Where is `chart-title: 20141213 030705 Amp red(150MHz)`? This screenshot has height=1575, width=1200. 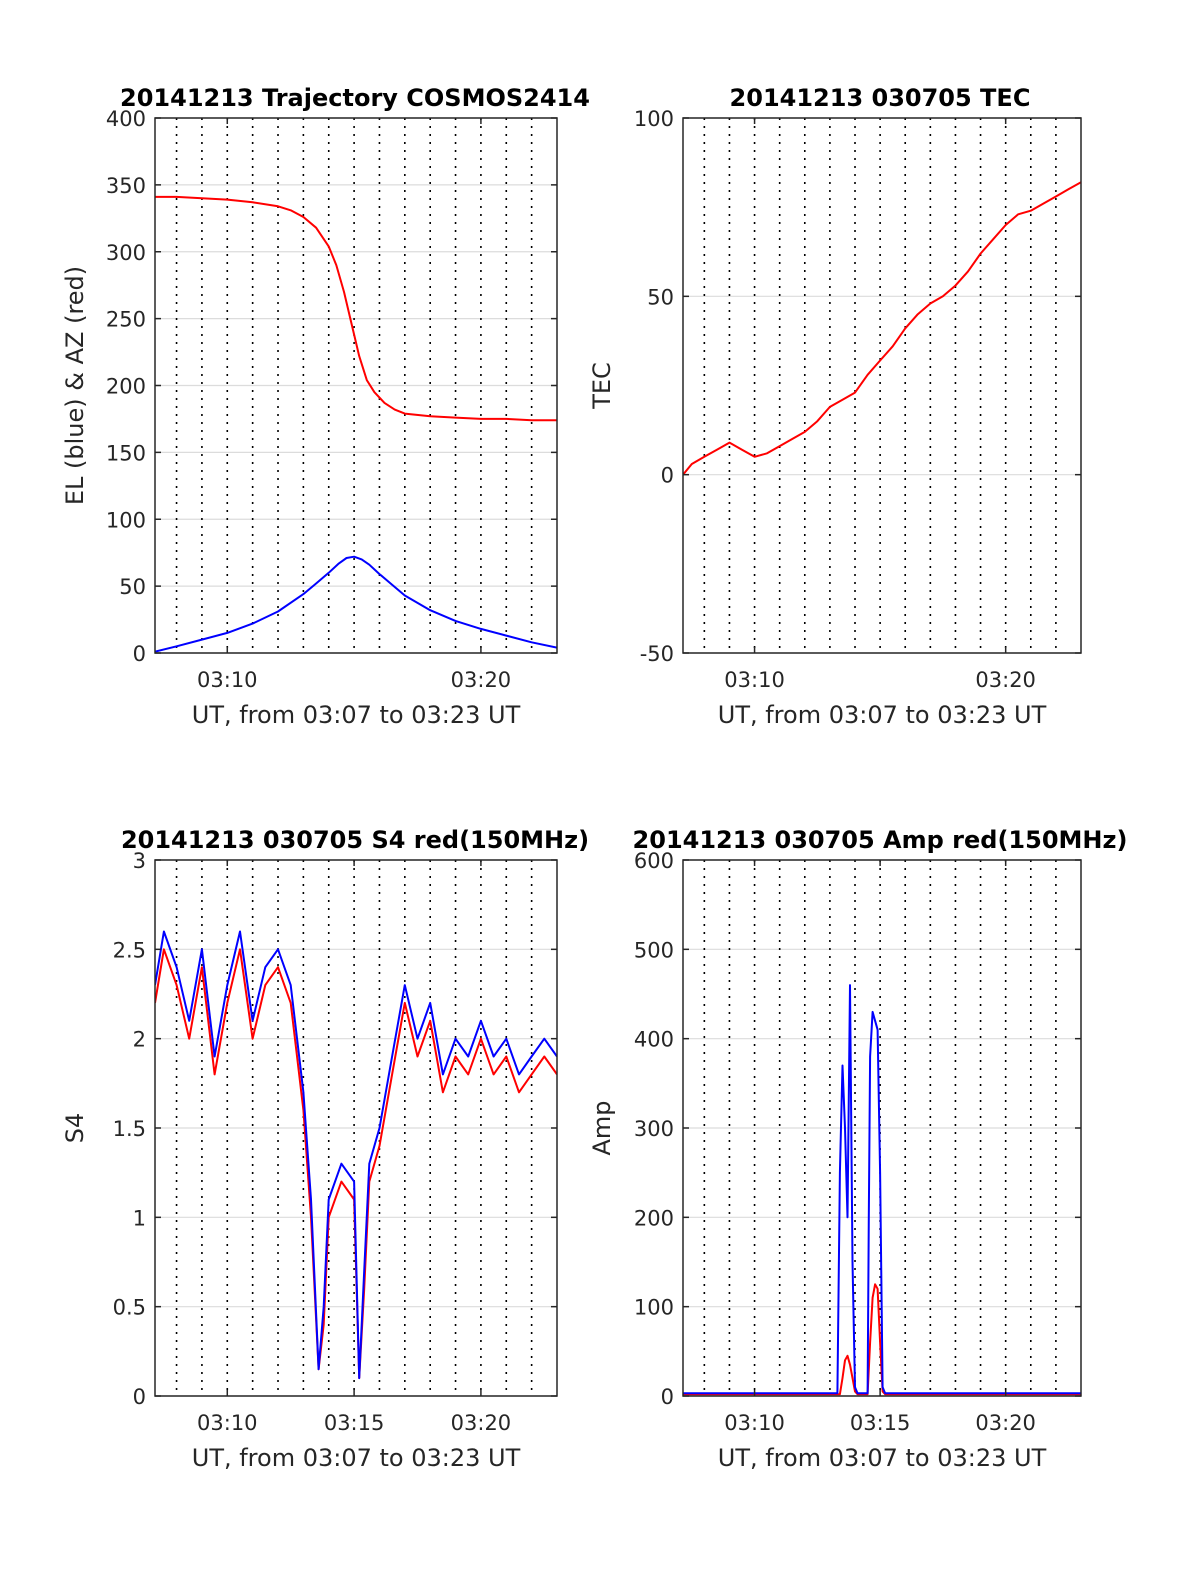 chart-title: 20141213 030705 Amp red(150MHz) is located at coordinates (880, 840).